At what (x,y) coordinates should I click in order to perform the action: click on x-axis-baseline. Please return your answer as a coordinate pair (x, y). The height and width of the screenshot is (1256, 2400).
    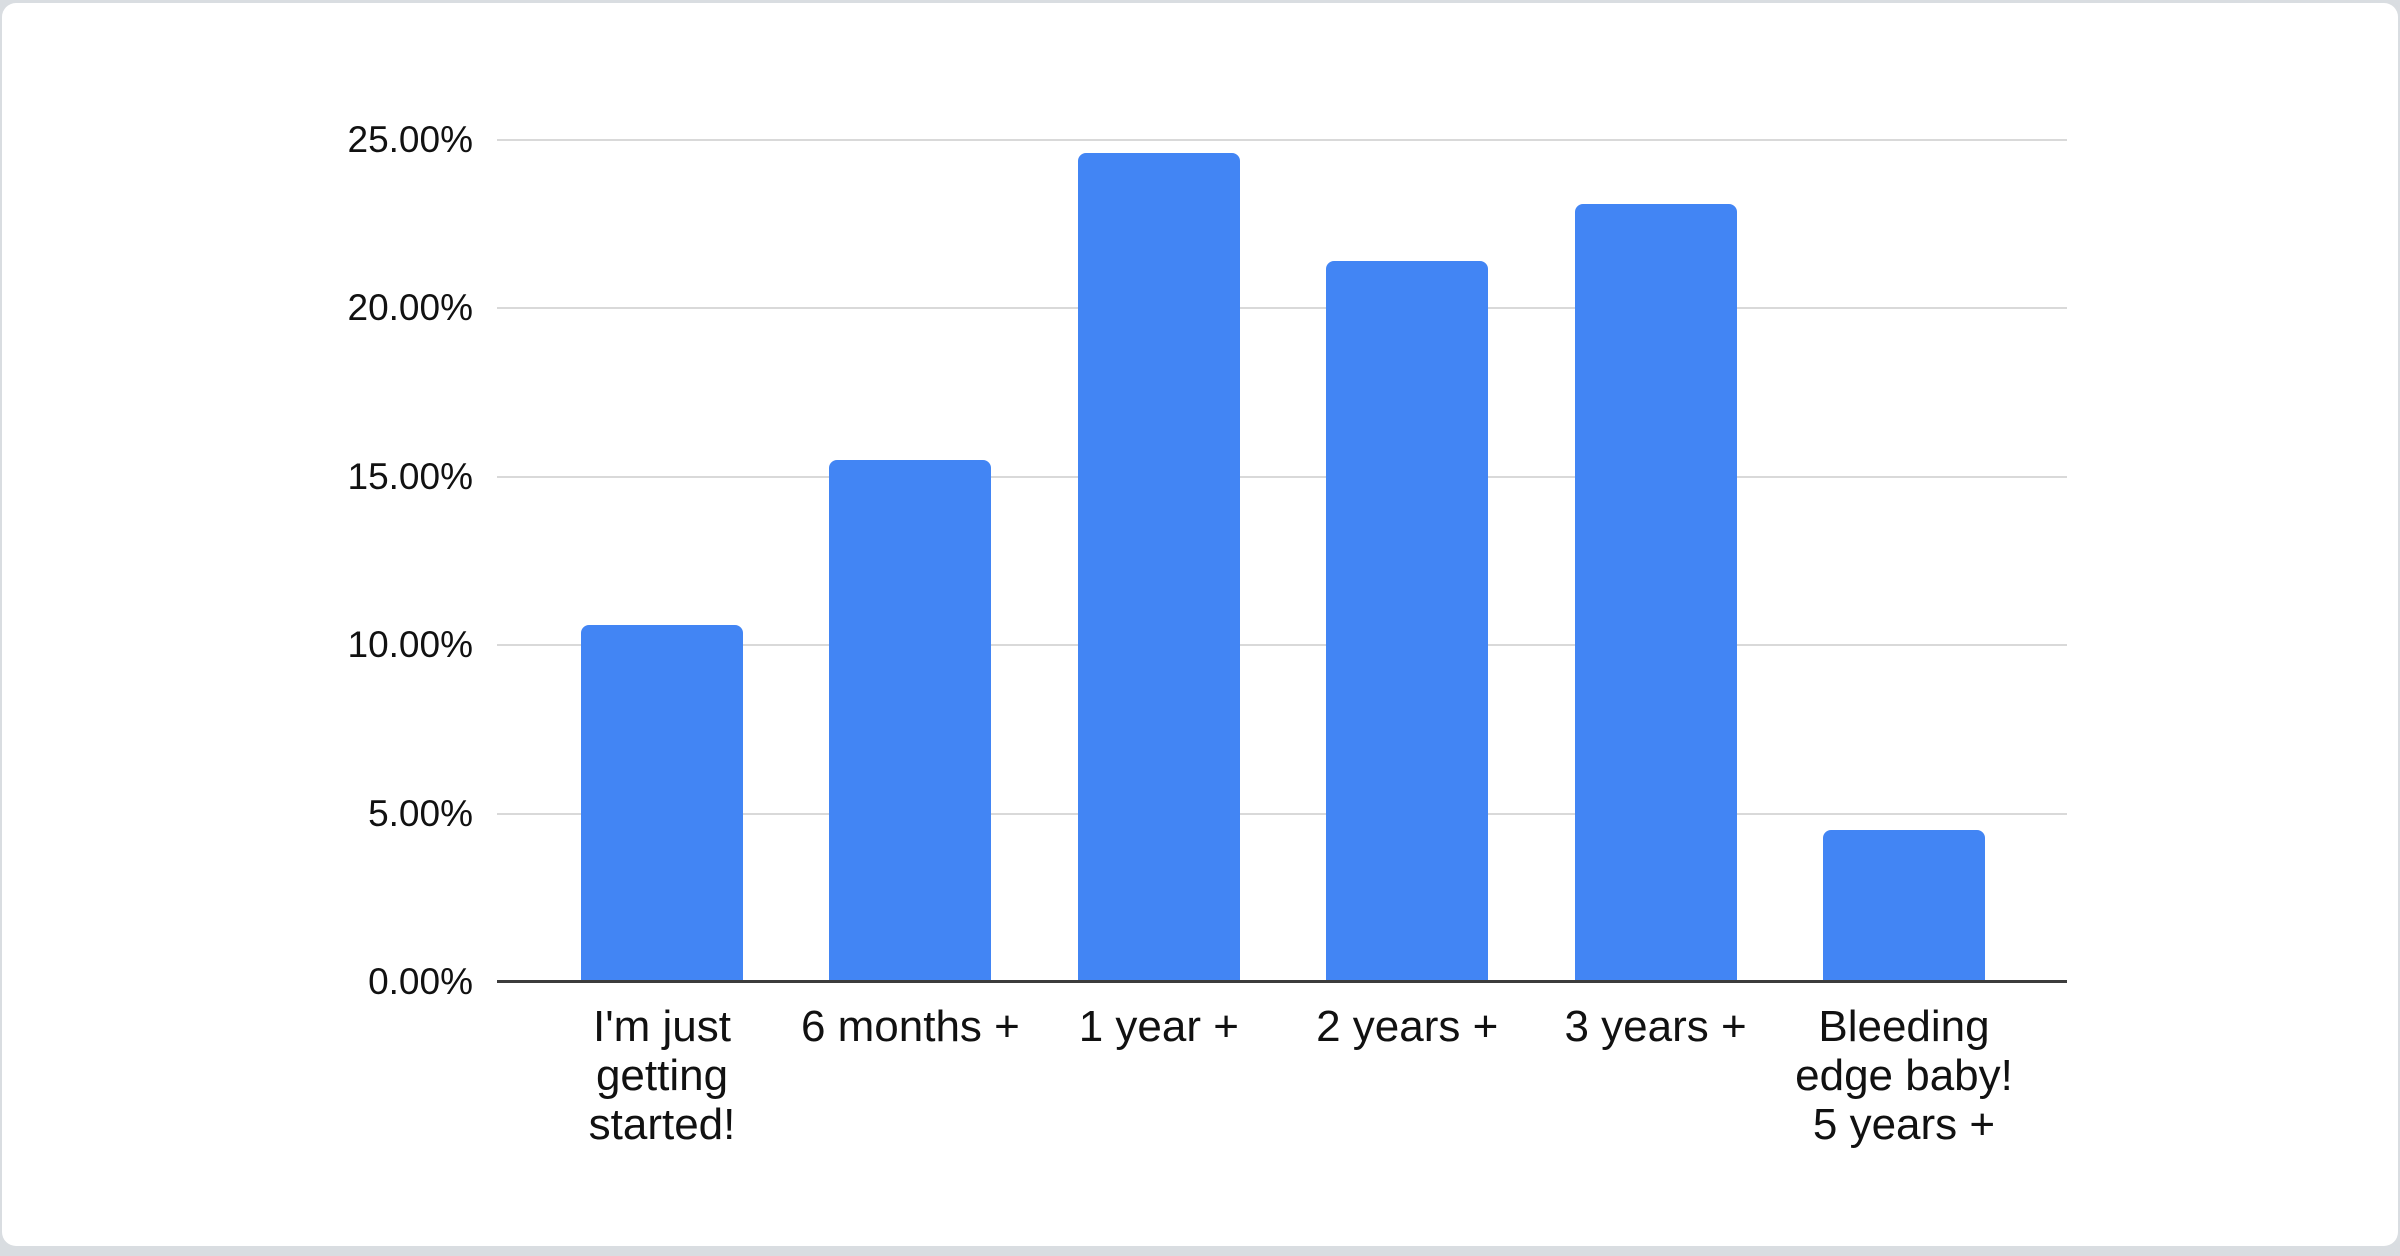
    Looking at the image, I should click on (1282, 981).